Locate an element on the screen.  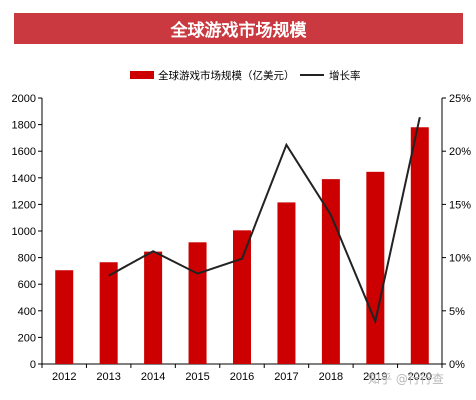
bar-2015 is located at coordinates (197, 303).